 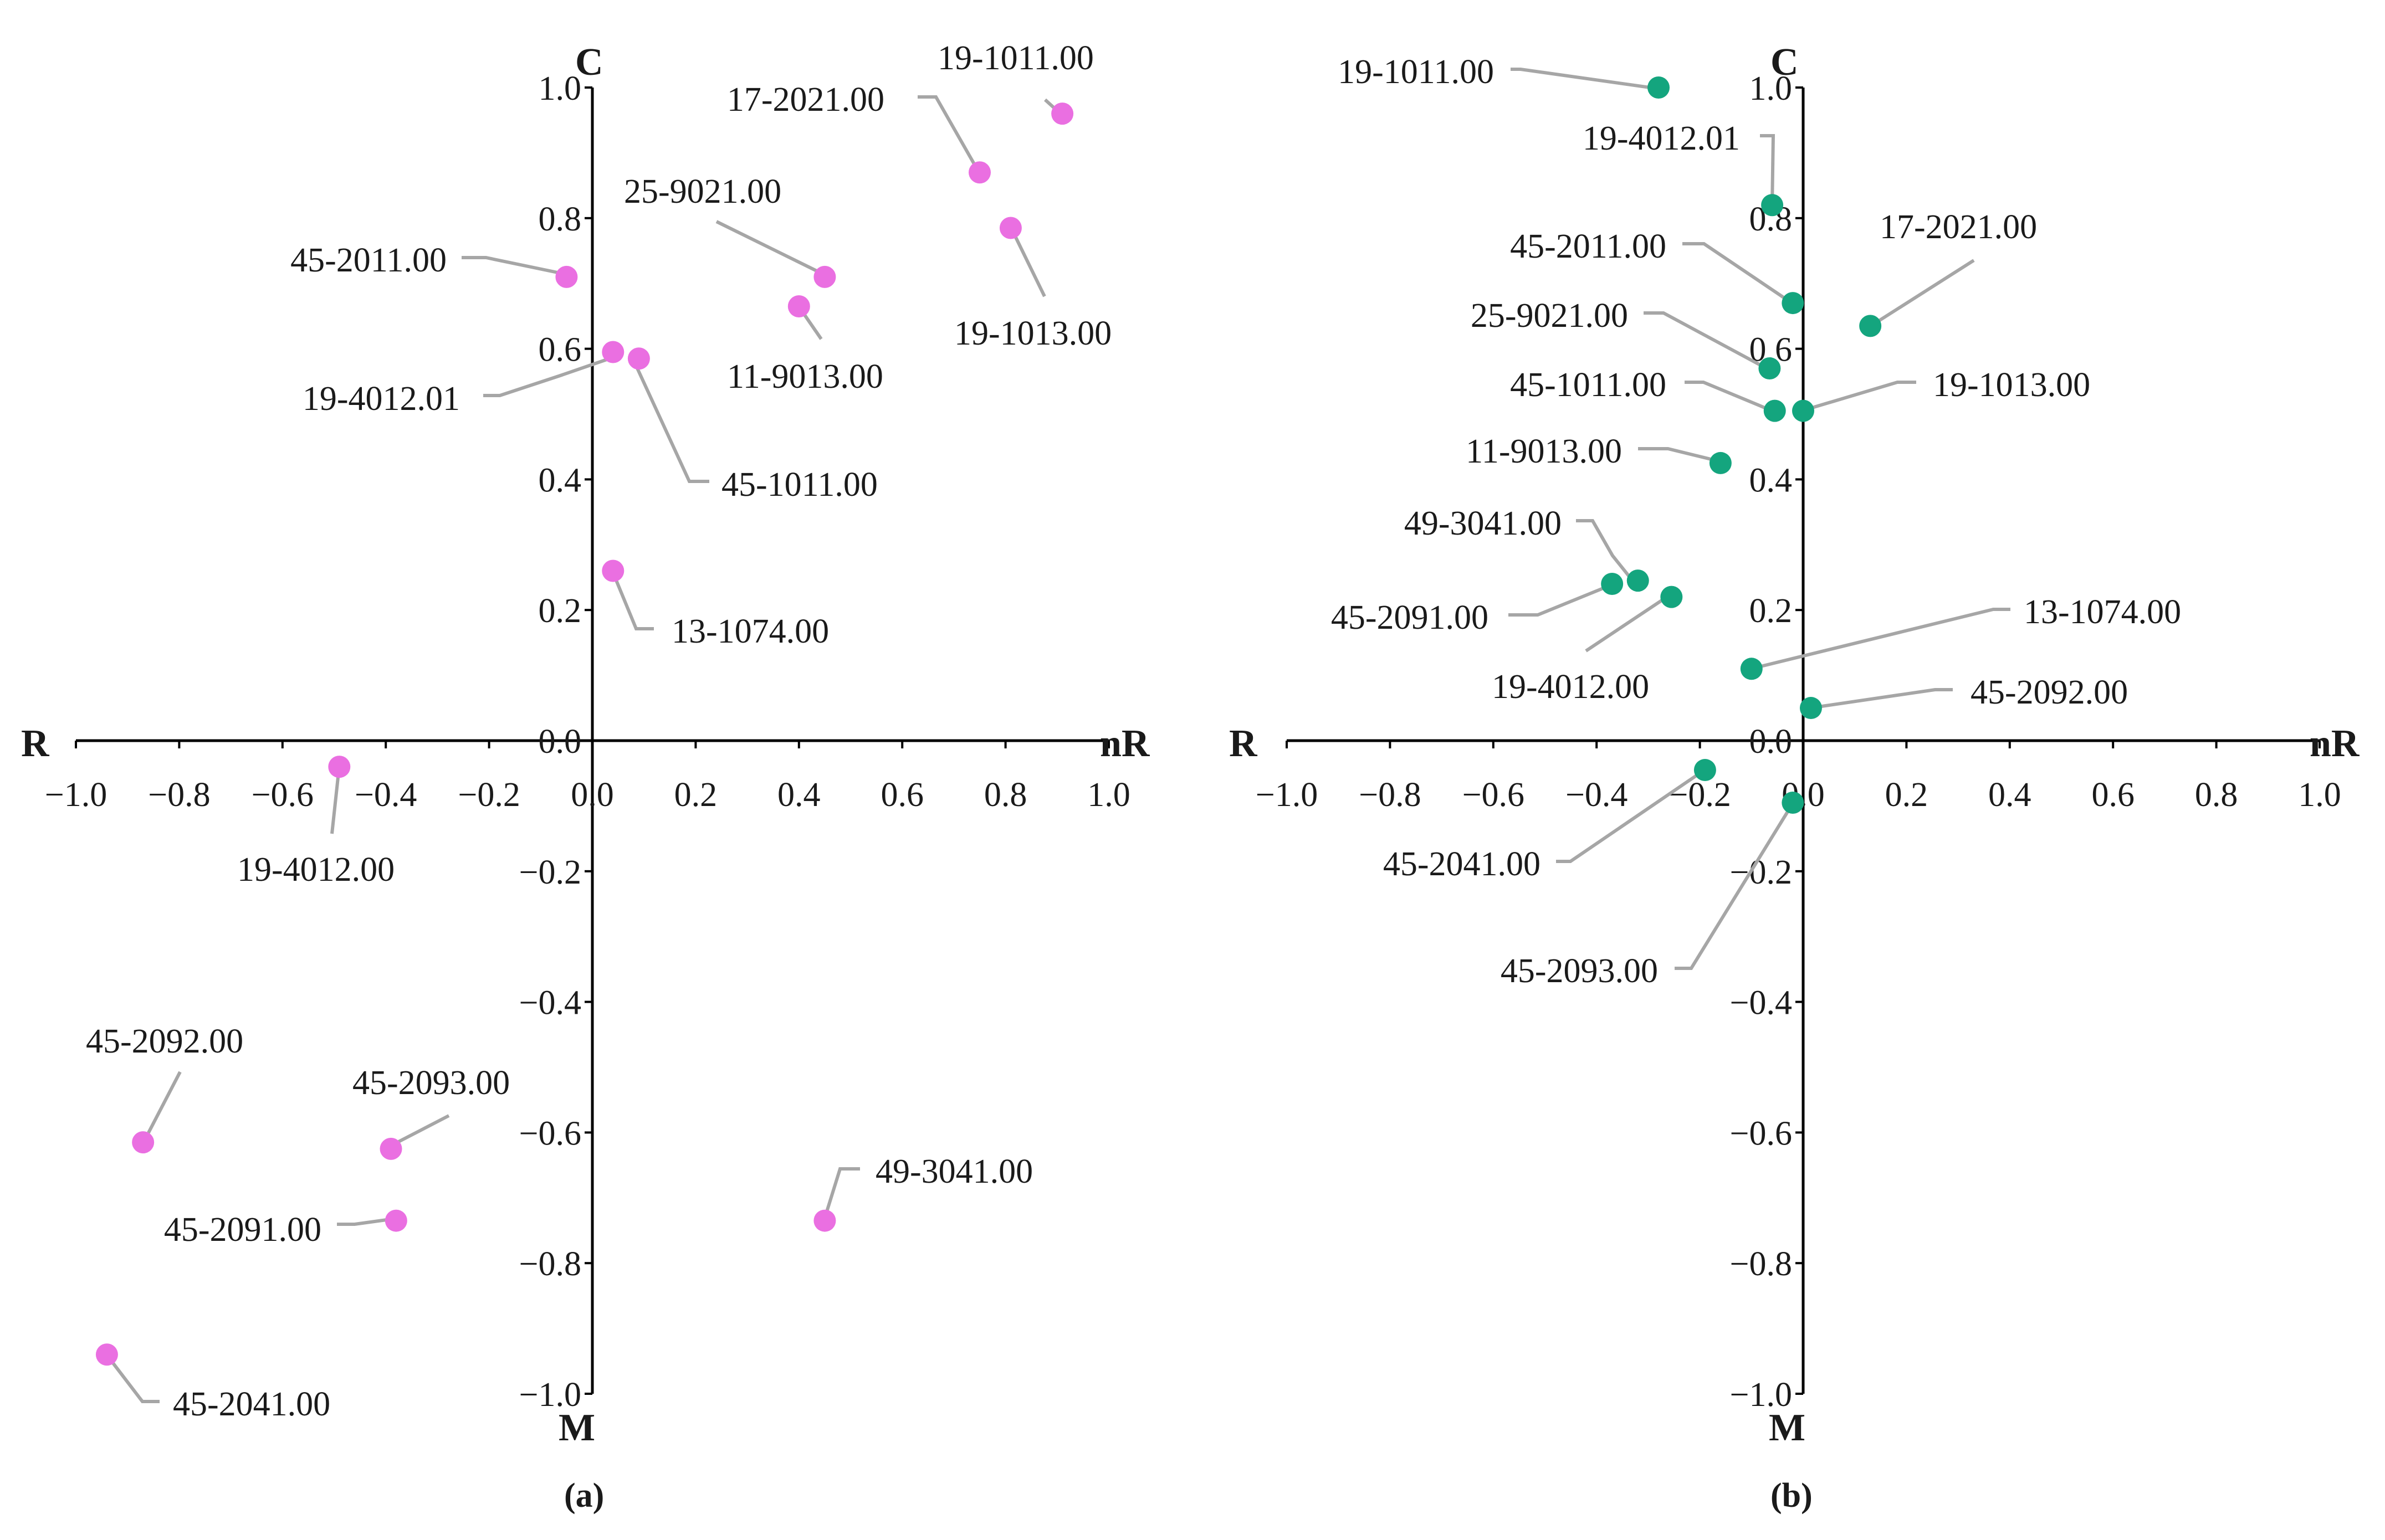 What do you see at coordinates (560, 480) in the screenshot?
I see `panel-a-y-tick-label: 0.4` at bounding box center [560, 480].